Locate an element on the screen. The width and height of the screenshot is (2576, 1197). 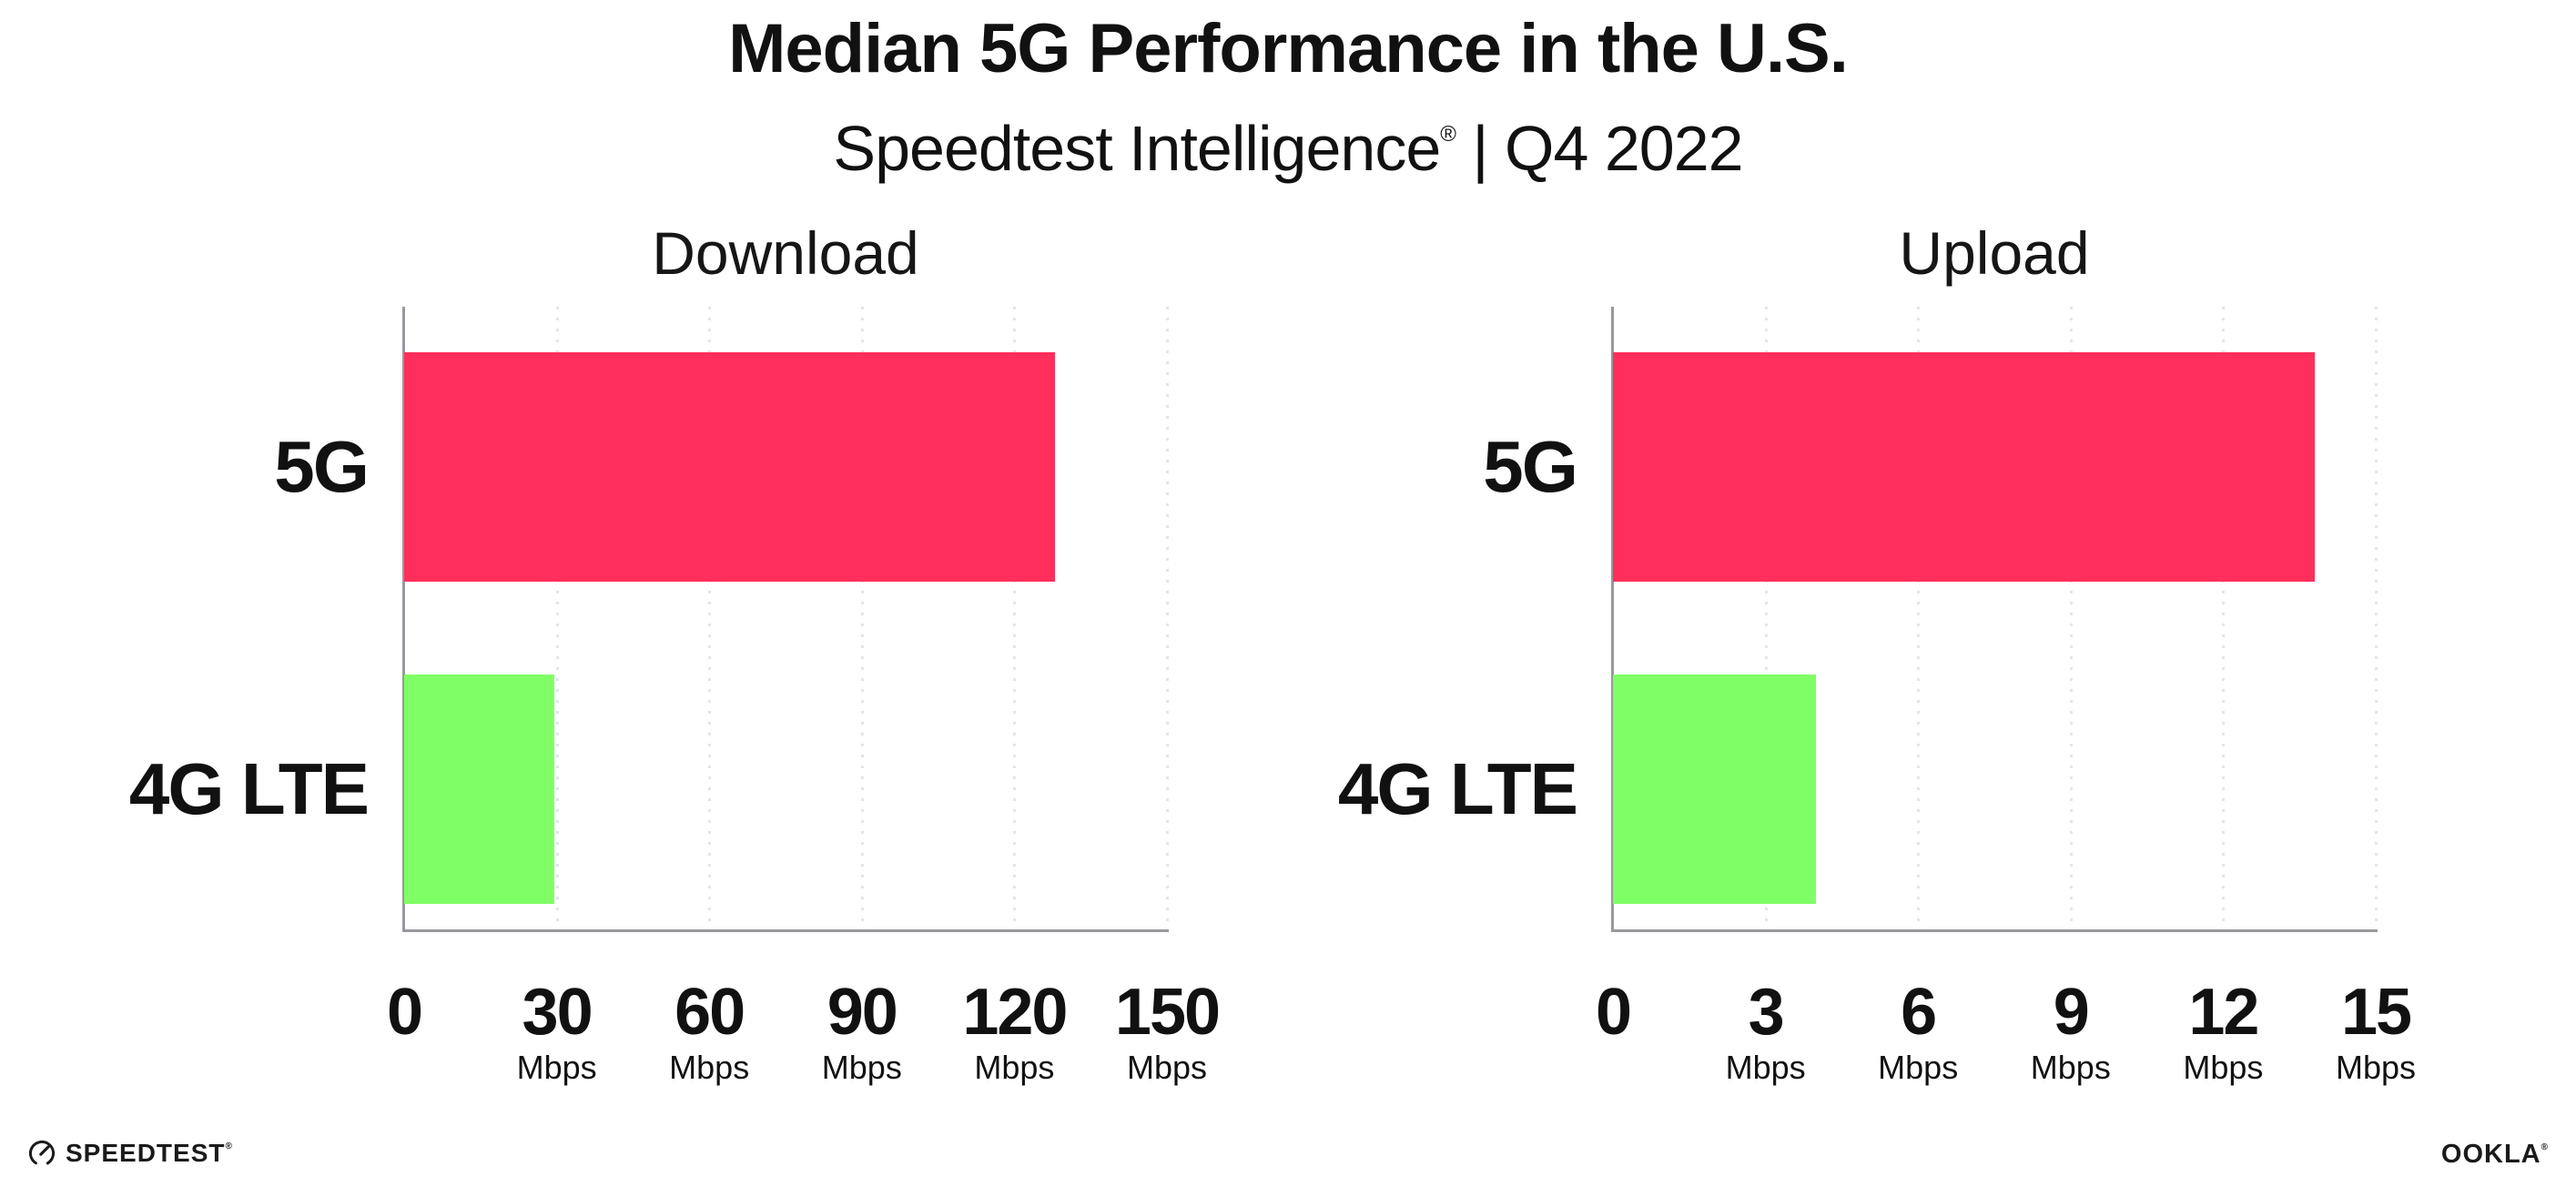
x-tick-value: 12 is located at coordinates (2223, 1012).